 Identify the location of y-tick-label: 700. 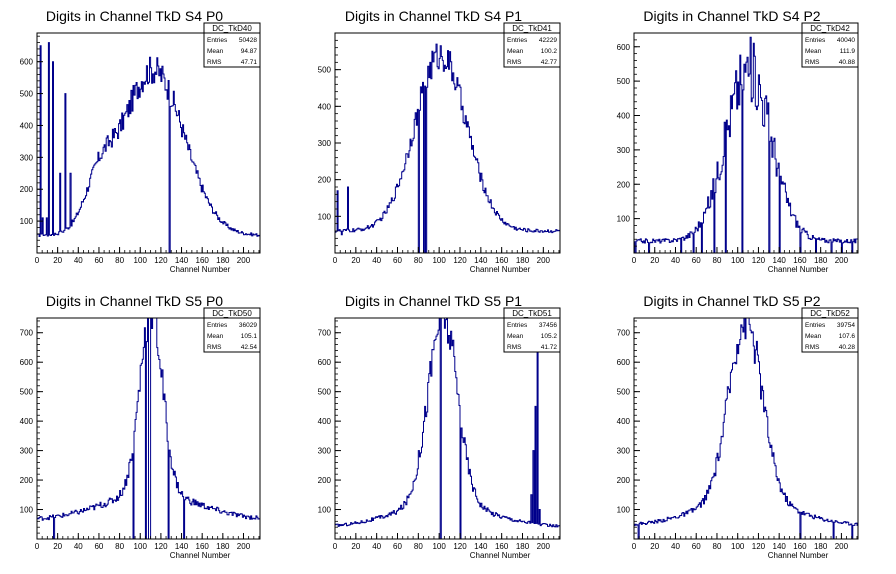
(27, 333).